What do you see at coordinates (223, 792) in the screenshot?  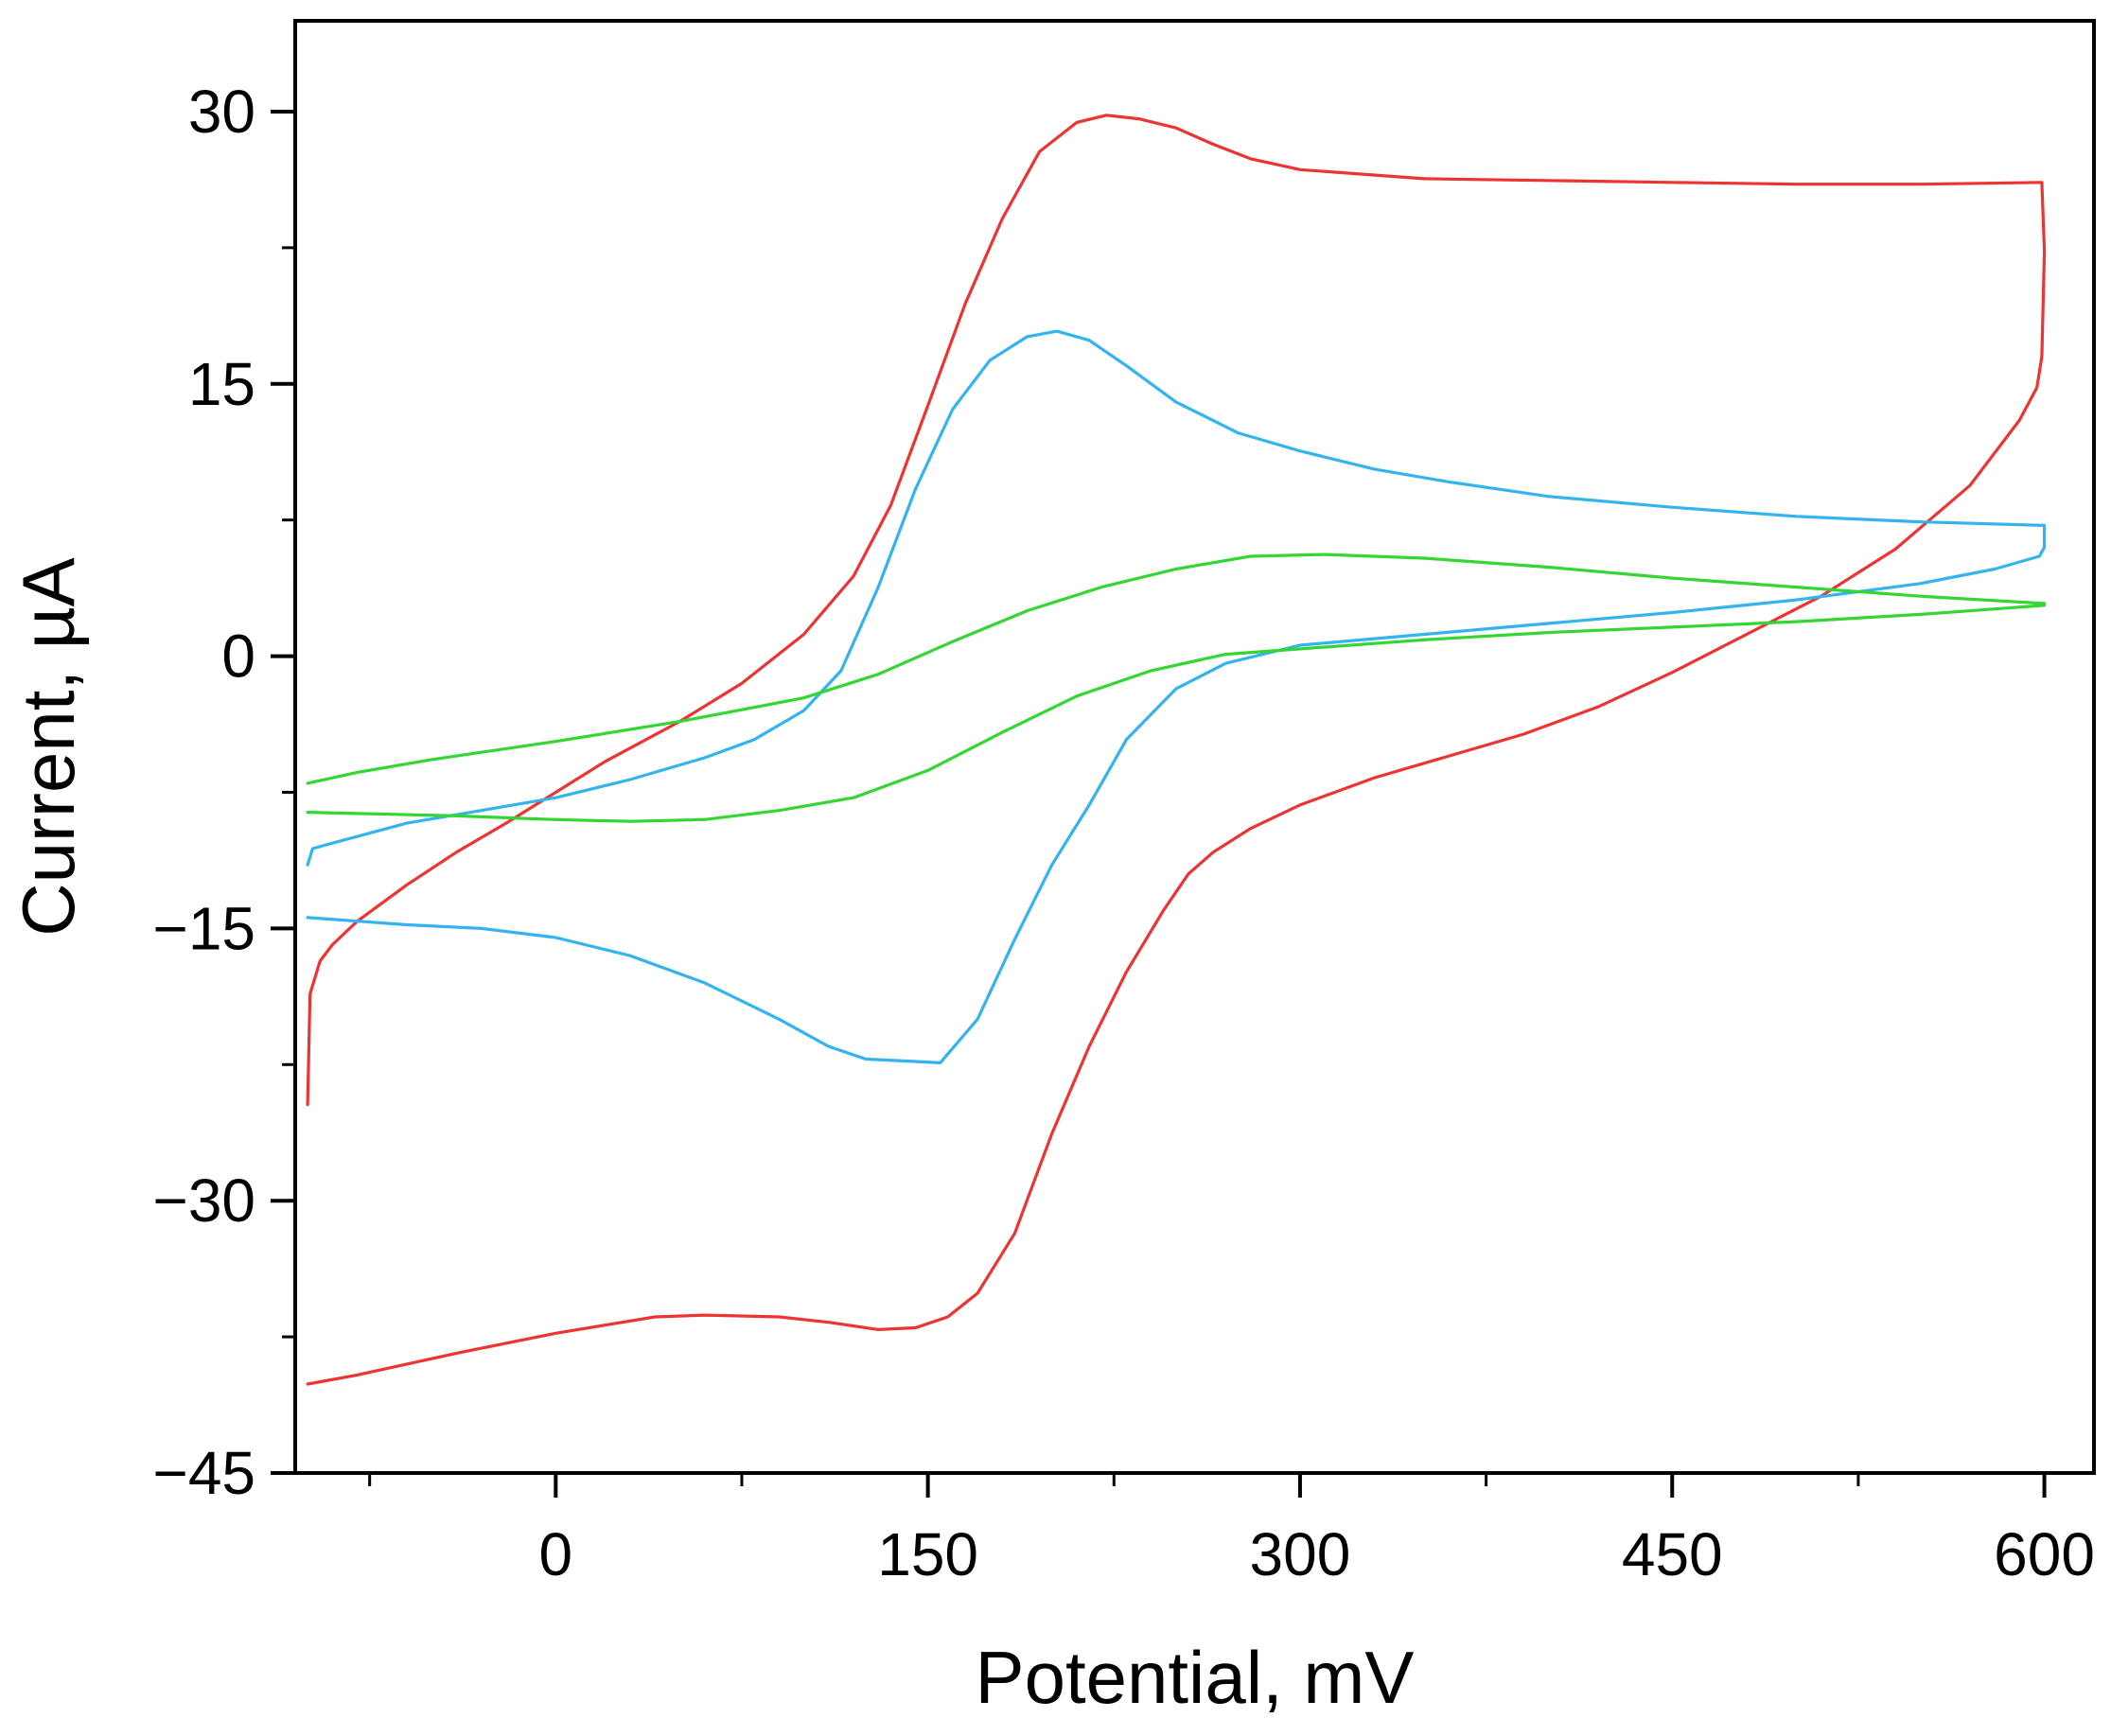 I see `y-axis: −45 −30 −15 0 15 30` at bounding box center [223, 792].